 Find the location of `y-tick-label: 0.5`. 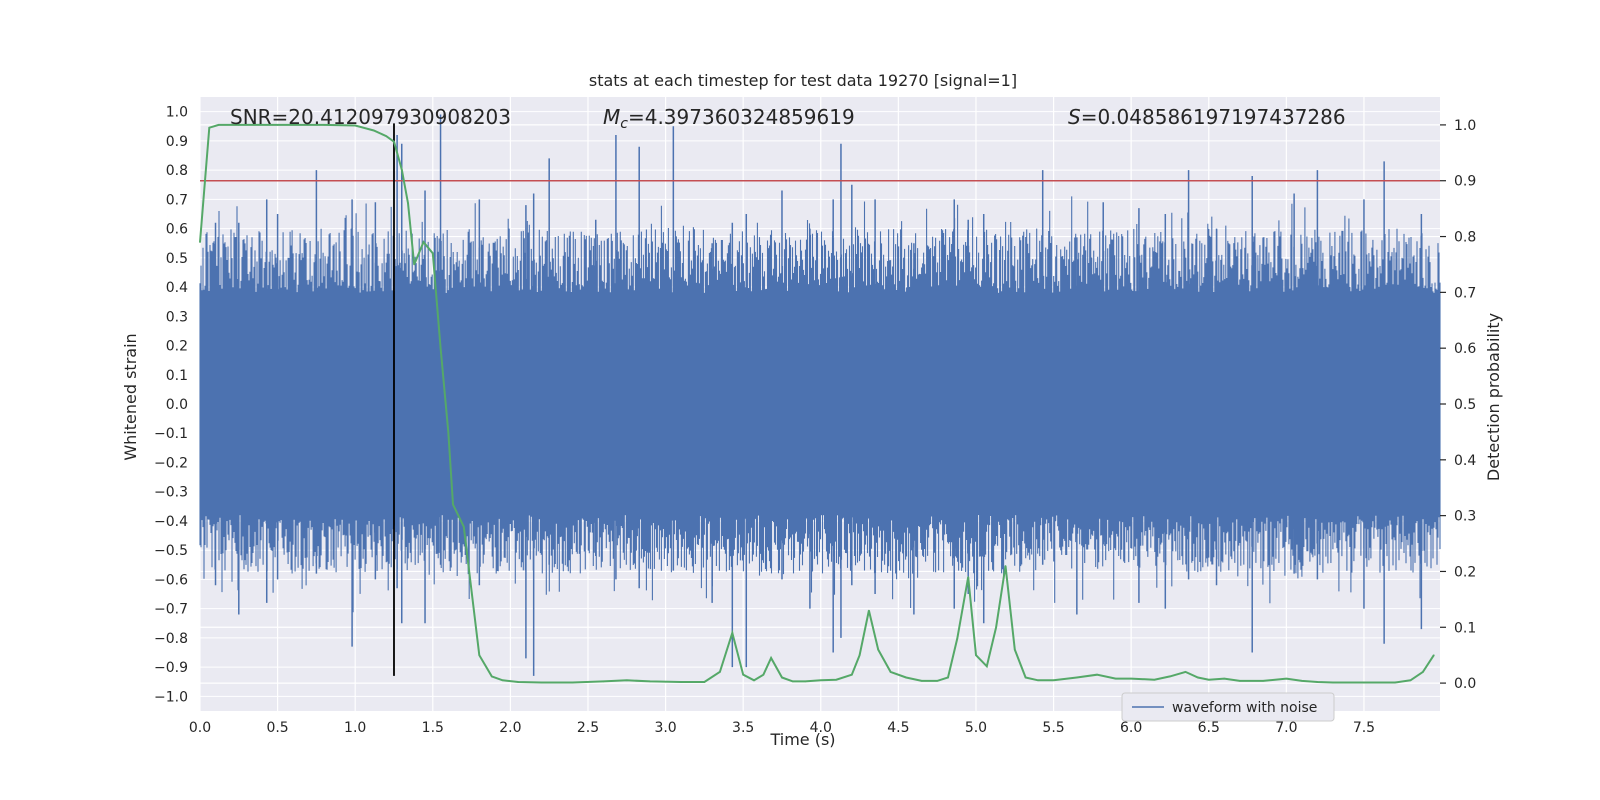

y-tick-label: 0.5 is located at coordinates (177, 259).